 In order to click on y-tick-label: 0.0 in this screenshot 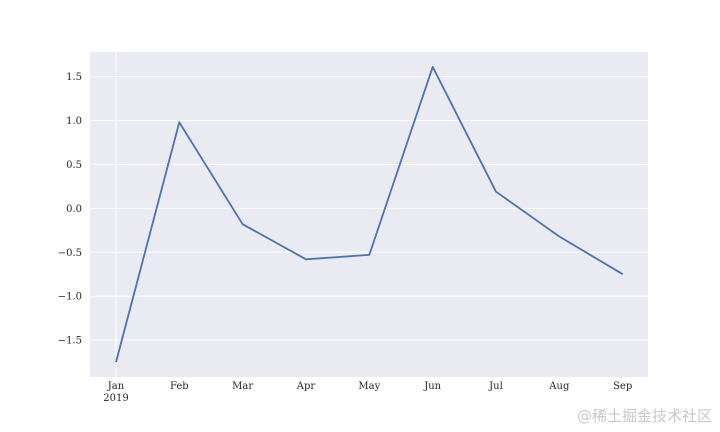, I will do `click(74, 209)`.